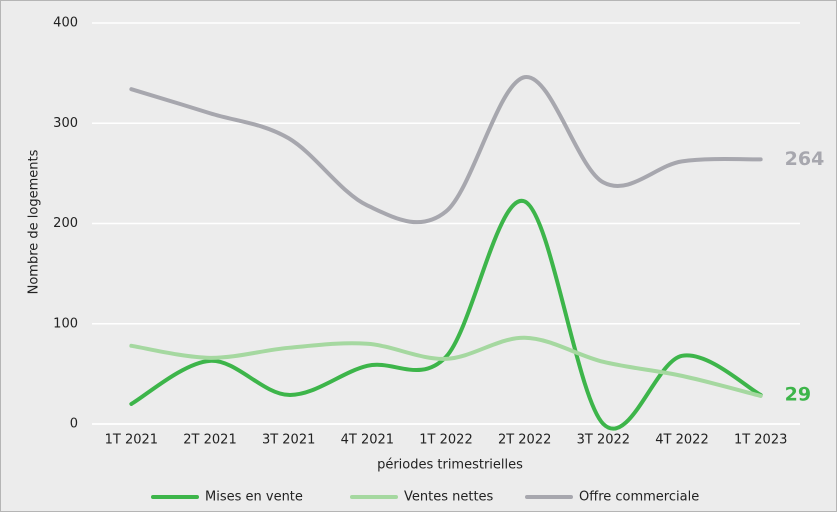  I want to click on x-tick-label: 1T 2021, so click(131, 440).